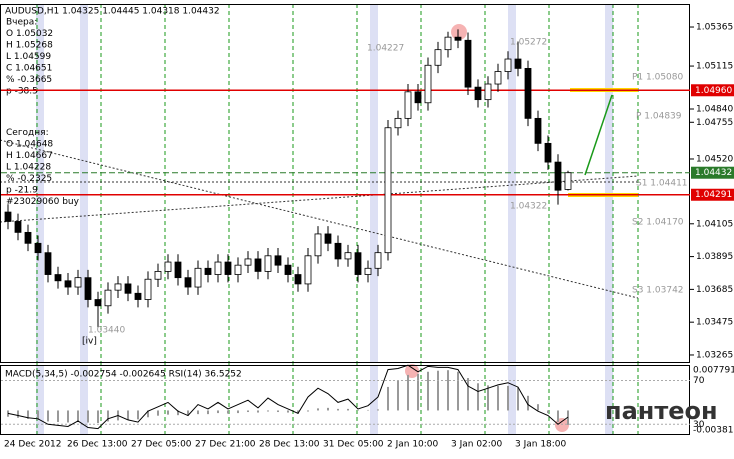 The height and width of the screenshot is (459, 734). What do you see at coordinates (29, 179) in the screenshot?
I see `info-line: % -0.2325` at bounding box center [29, 179].